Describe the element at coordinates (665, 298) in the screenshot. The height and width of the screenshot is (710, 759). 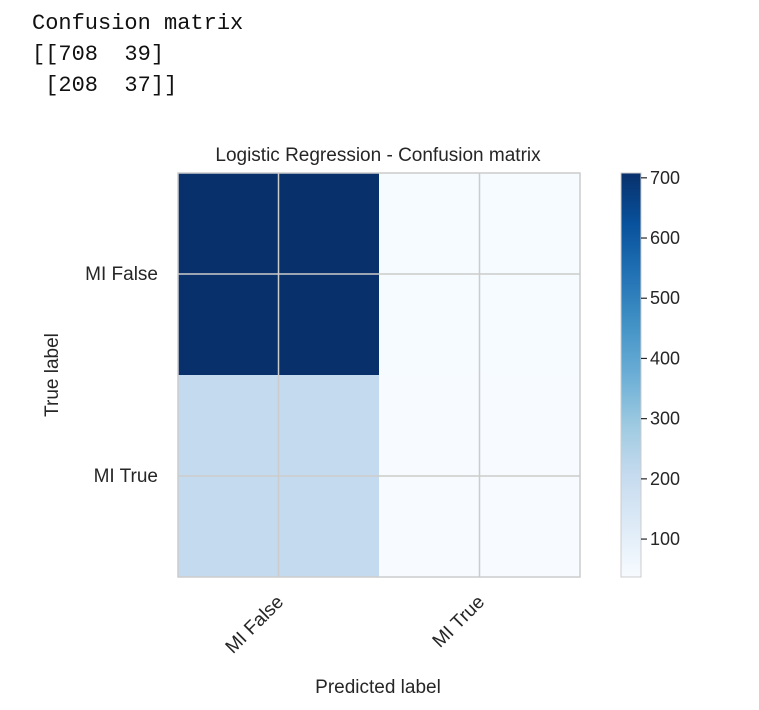
I see `colorbar-tick-label: 500` at that location.